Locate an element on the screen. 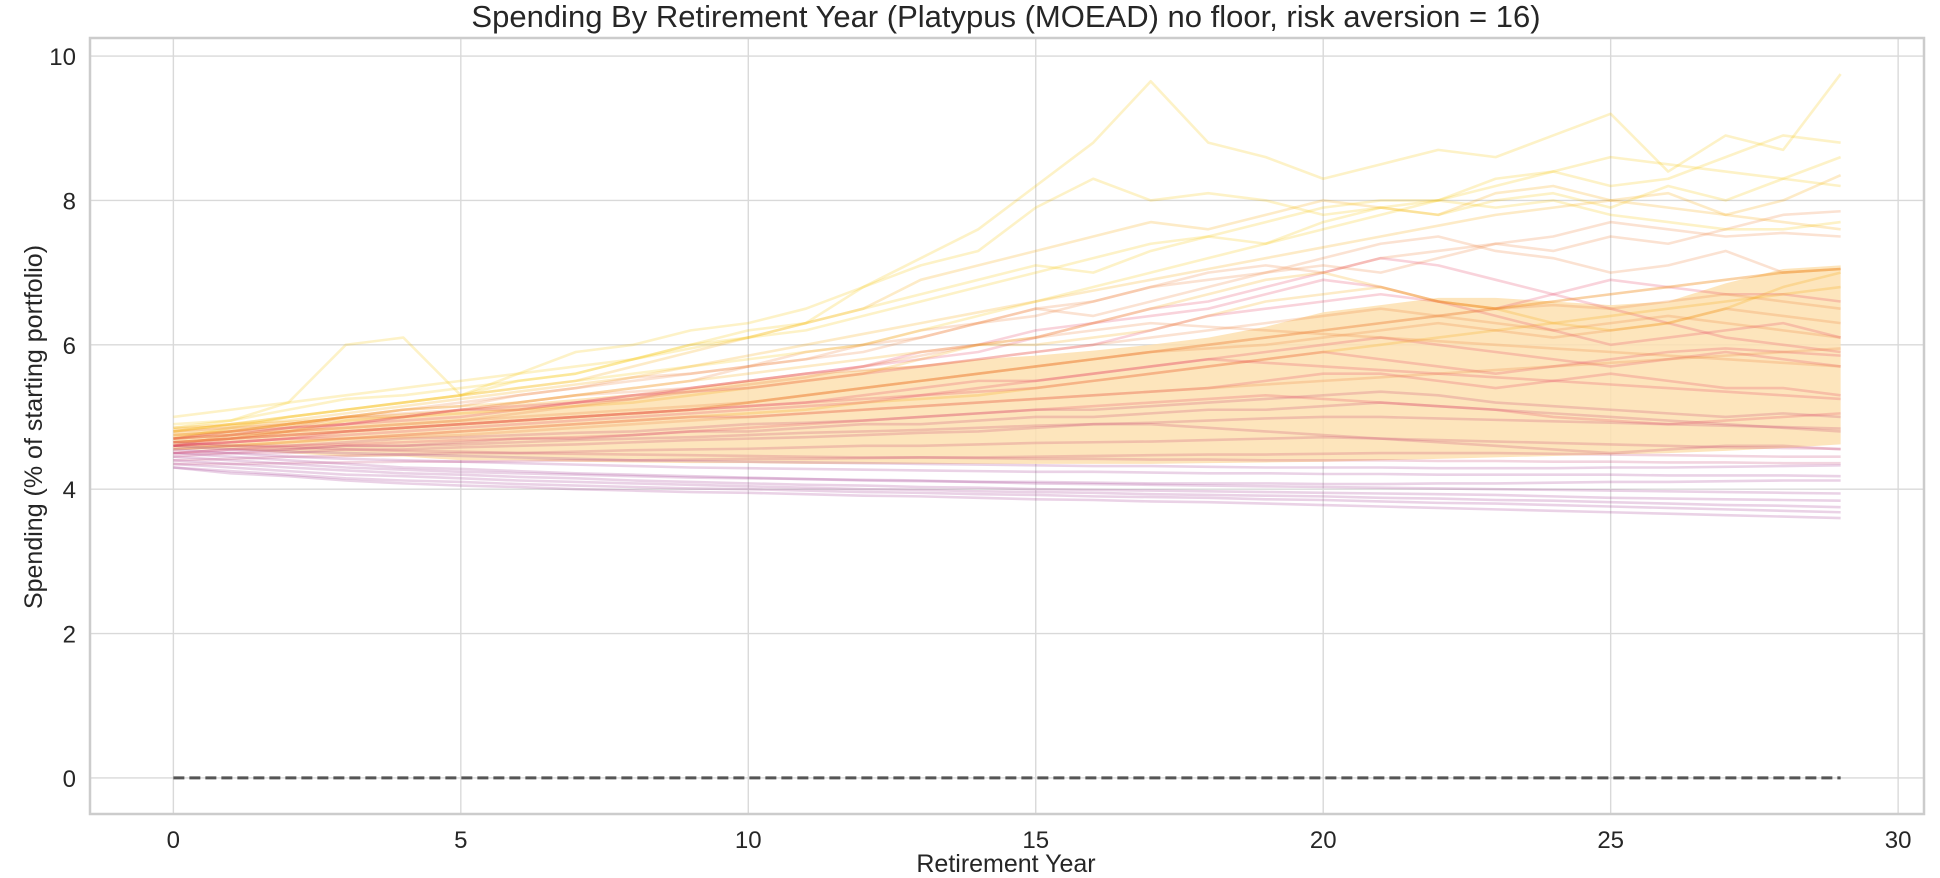 This screenshot has height=878, width=1940. x-tick-label: 5 is located at coordinates (460, 840).